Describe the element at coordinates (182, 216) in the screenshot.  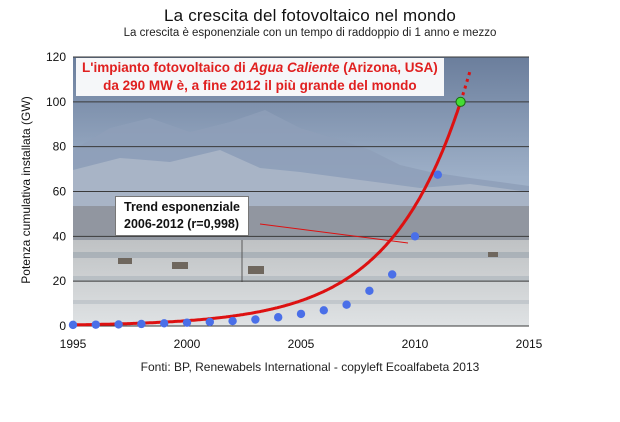
I see `trend-annotation-box: Trend esponenziale 2006-2012 (r=0,998)` at that location.